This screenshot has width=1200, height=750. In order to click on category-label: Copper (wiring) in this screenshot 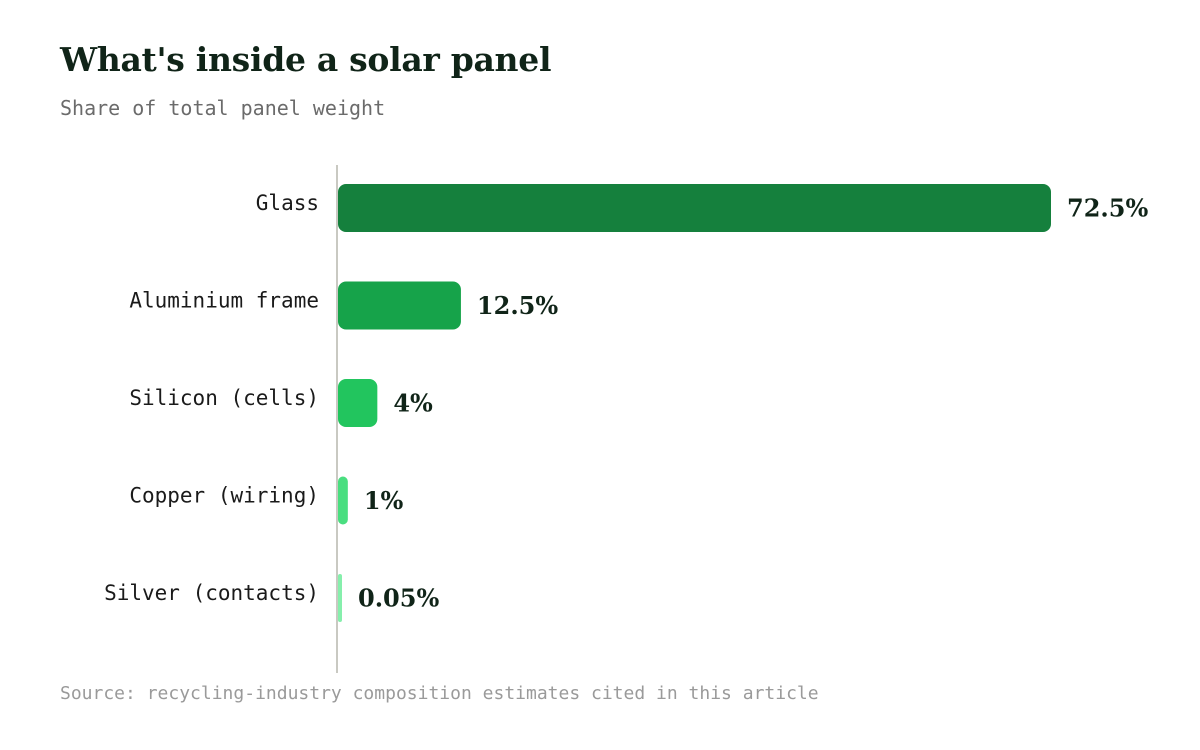, I will do `click(224, 496)`.